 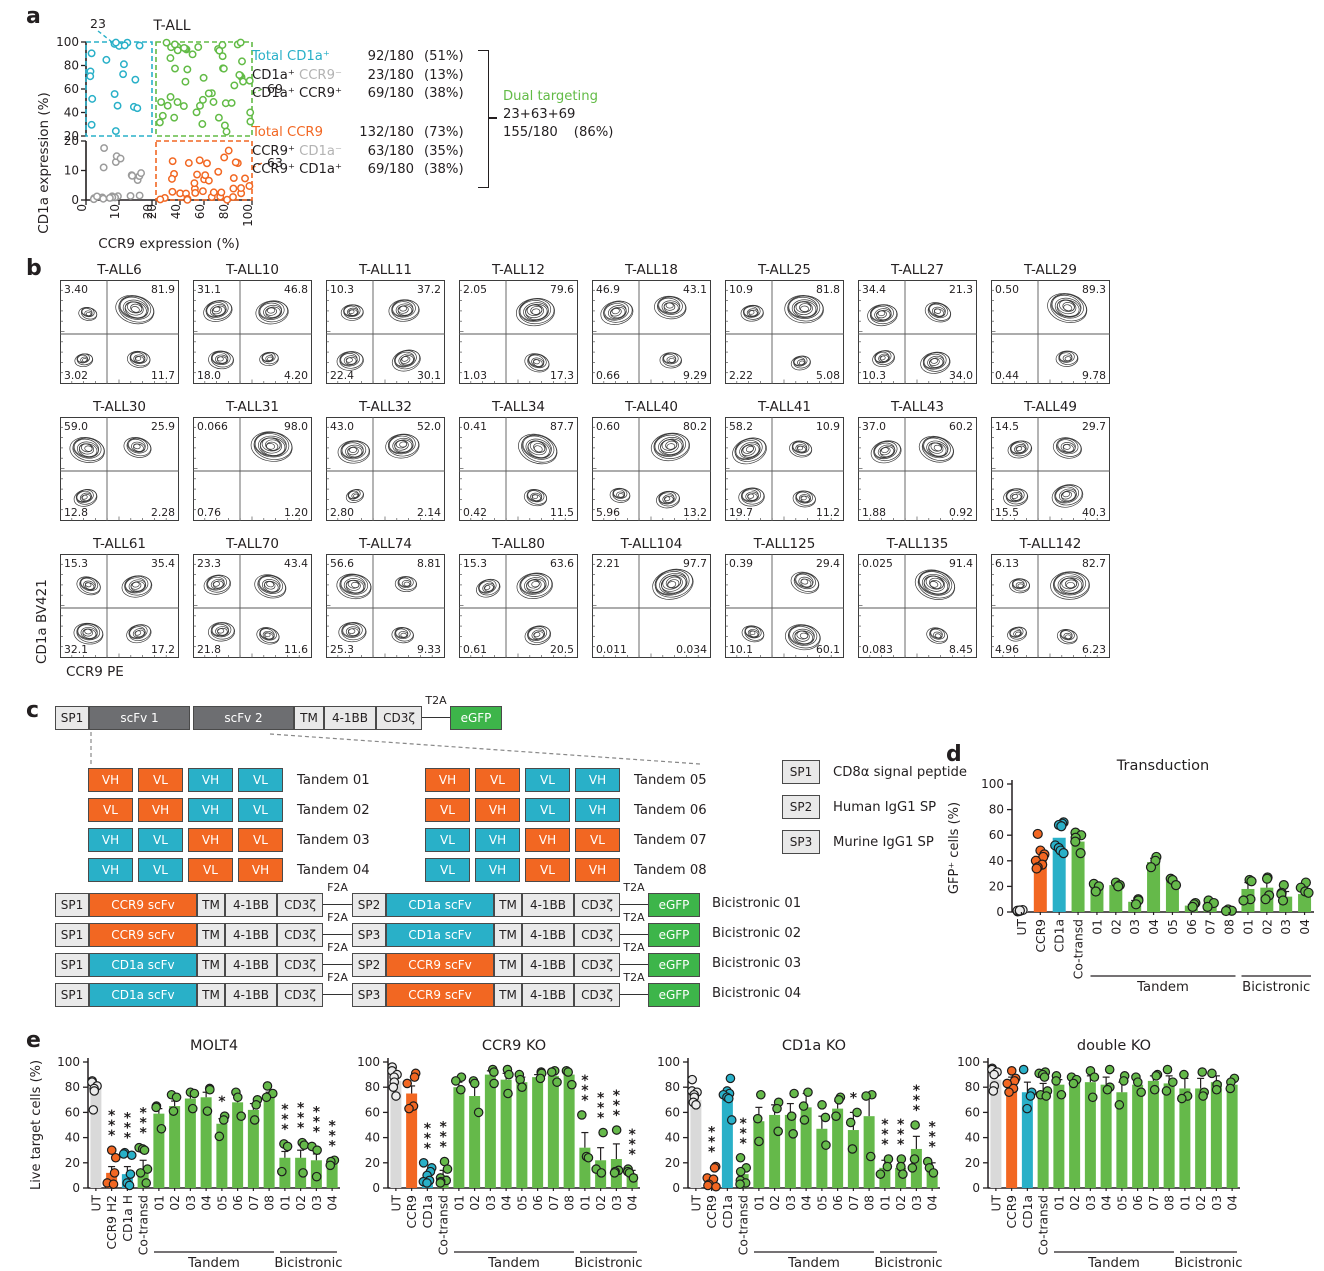 What do you see at coordinates (1305, 927) in the screenshot?
I see `chart-x-tick-label: 04` at bounding box center [1305, 927].